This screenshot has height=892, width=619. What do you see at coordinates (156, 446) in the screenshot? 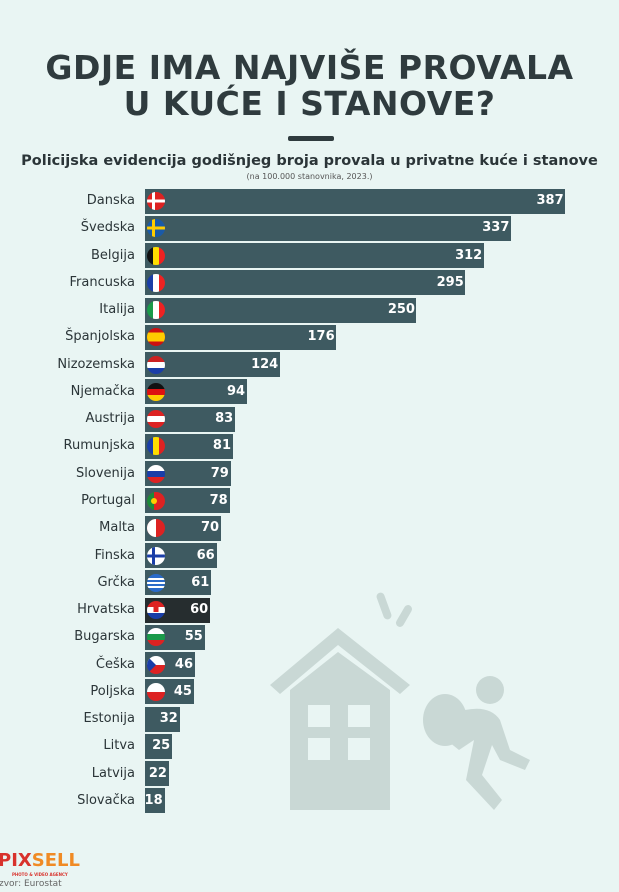
I see `flag-ro-icon` at bounding box center [156, 446].